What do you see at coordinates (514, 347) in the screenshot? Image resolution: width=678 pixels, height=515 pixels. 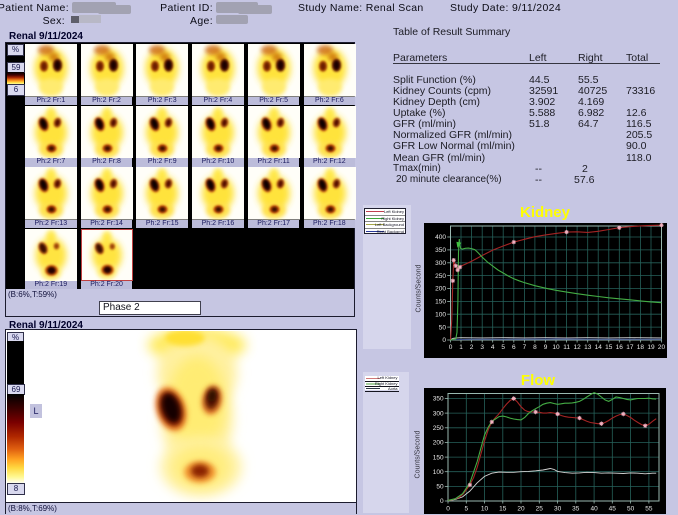 I see `svg-text: 6` at bounding box center [514, 347].